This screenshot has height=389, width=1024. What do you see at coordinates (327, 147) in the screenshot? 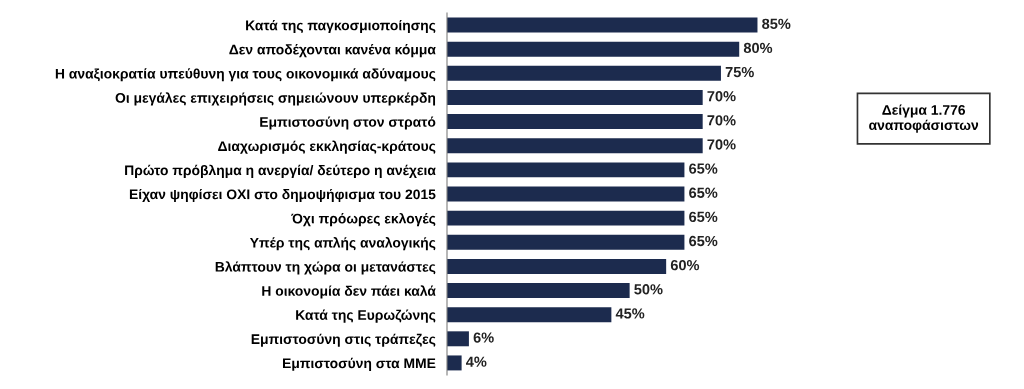
I see `y-tick-label: Διαχωρισμός εκκλησίας-κράτους` at bounding box center [327, 147].